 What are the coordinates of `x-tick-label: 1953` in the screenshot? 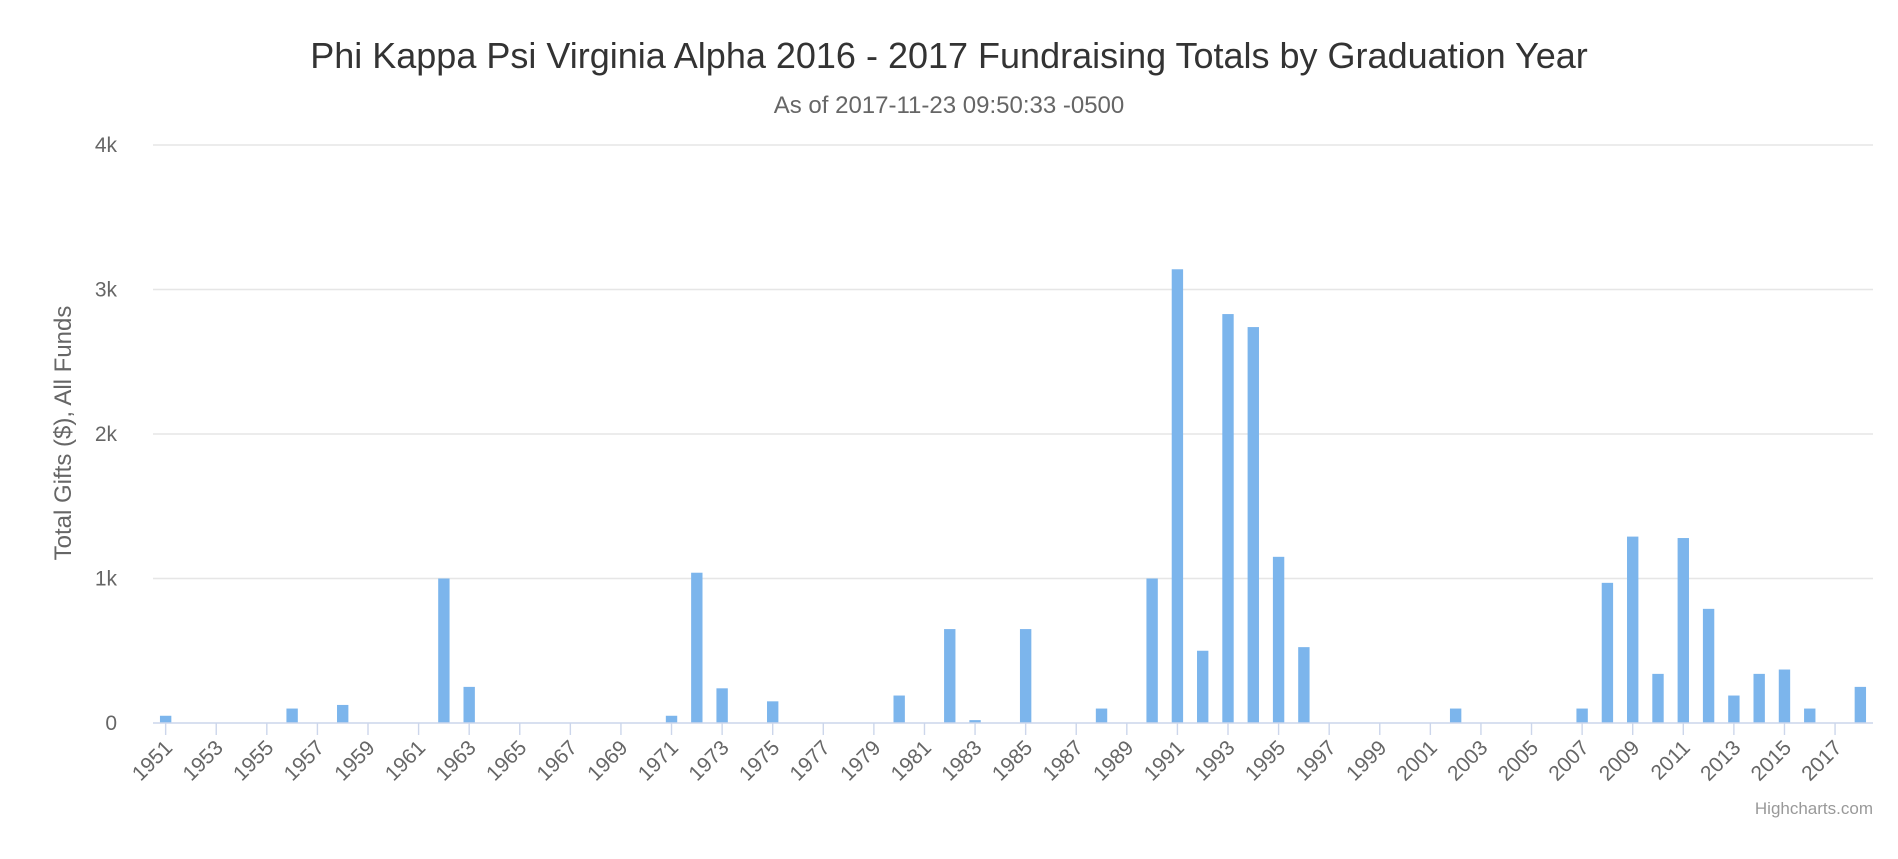 It's located at (202, 760).